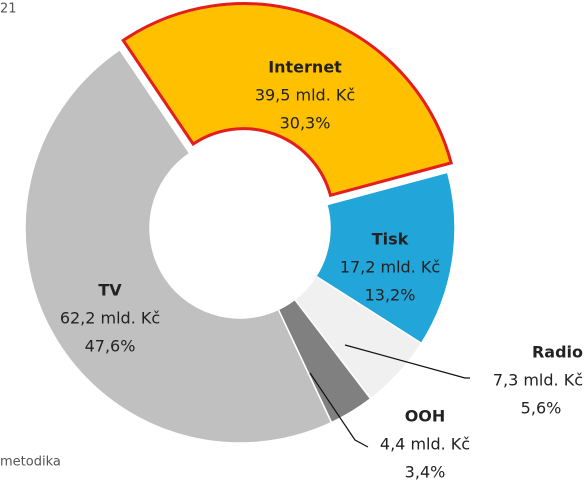 The height and width of the screenshot is (482, 586). I want to click on slice-name: OOH, so click(425, 416).